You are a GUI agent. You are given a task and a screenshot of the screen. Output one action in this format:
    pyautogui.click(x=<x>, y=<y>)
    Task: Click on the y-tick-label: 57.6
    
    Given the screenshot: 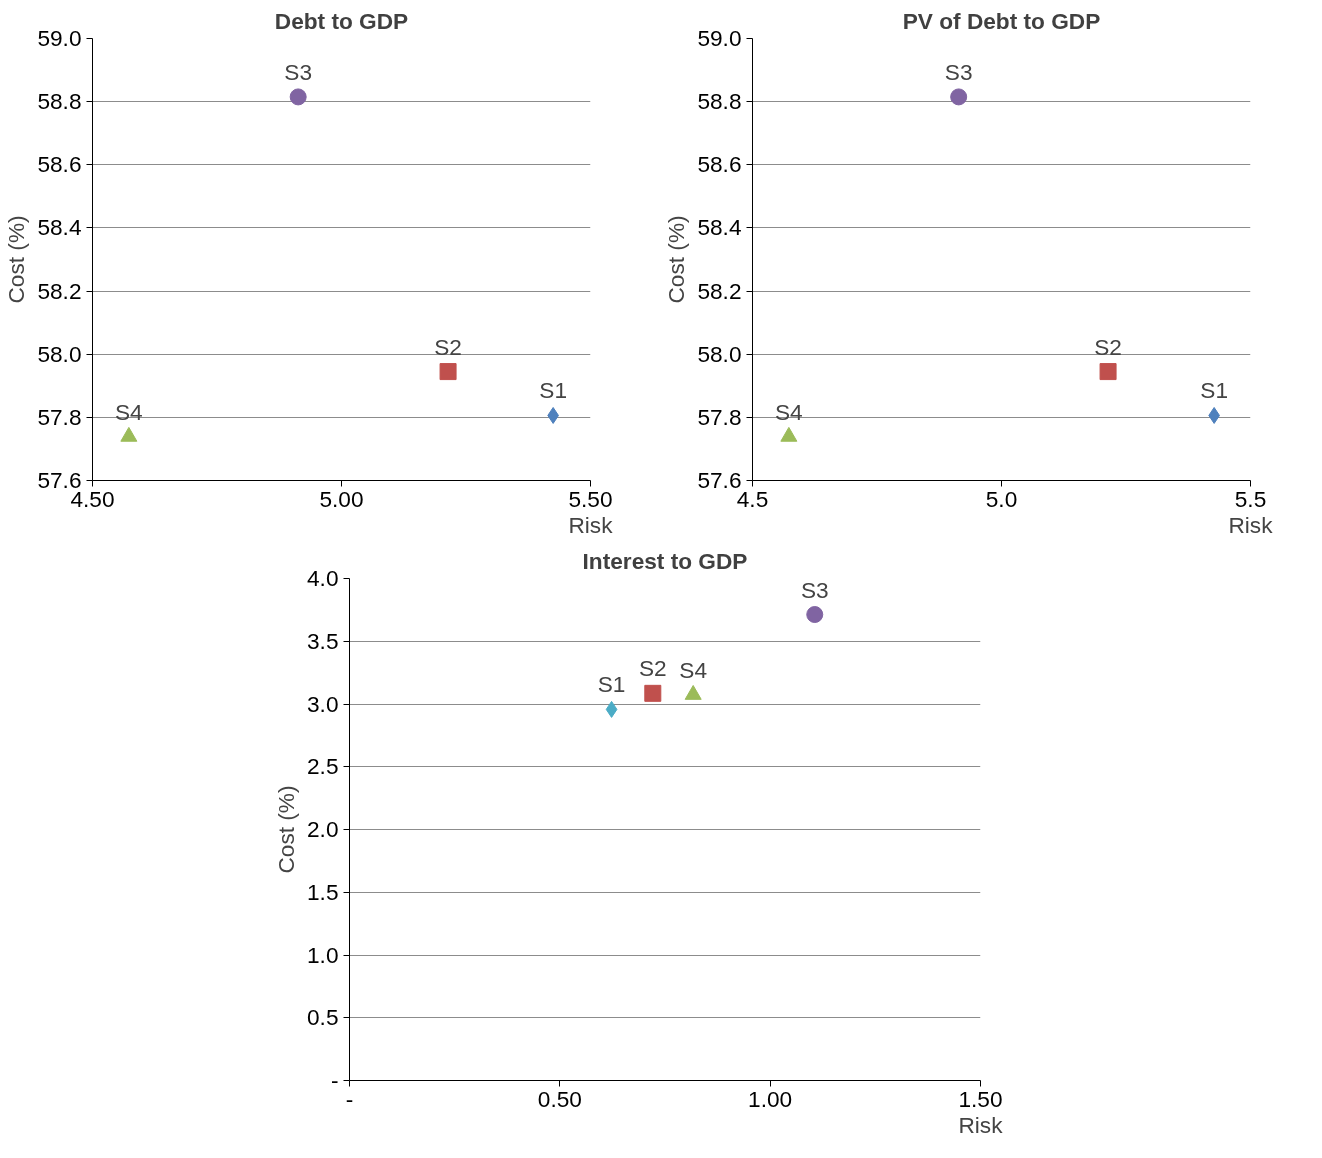 What is the action you would take?
    pyautogui.click(x=719, y=480)
    